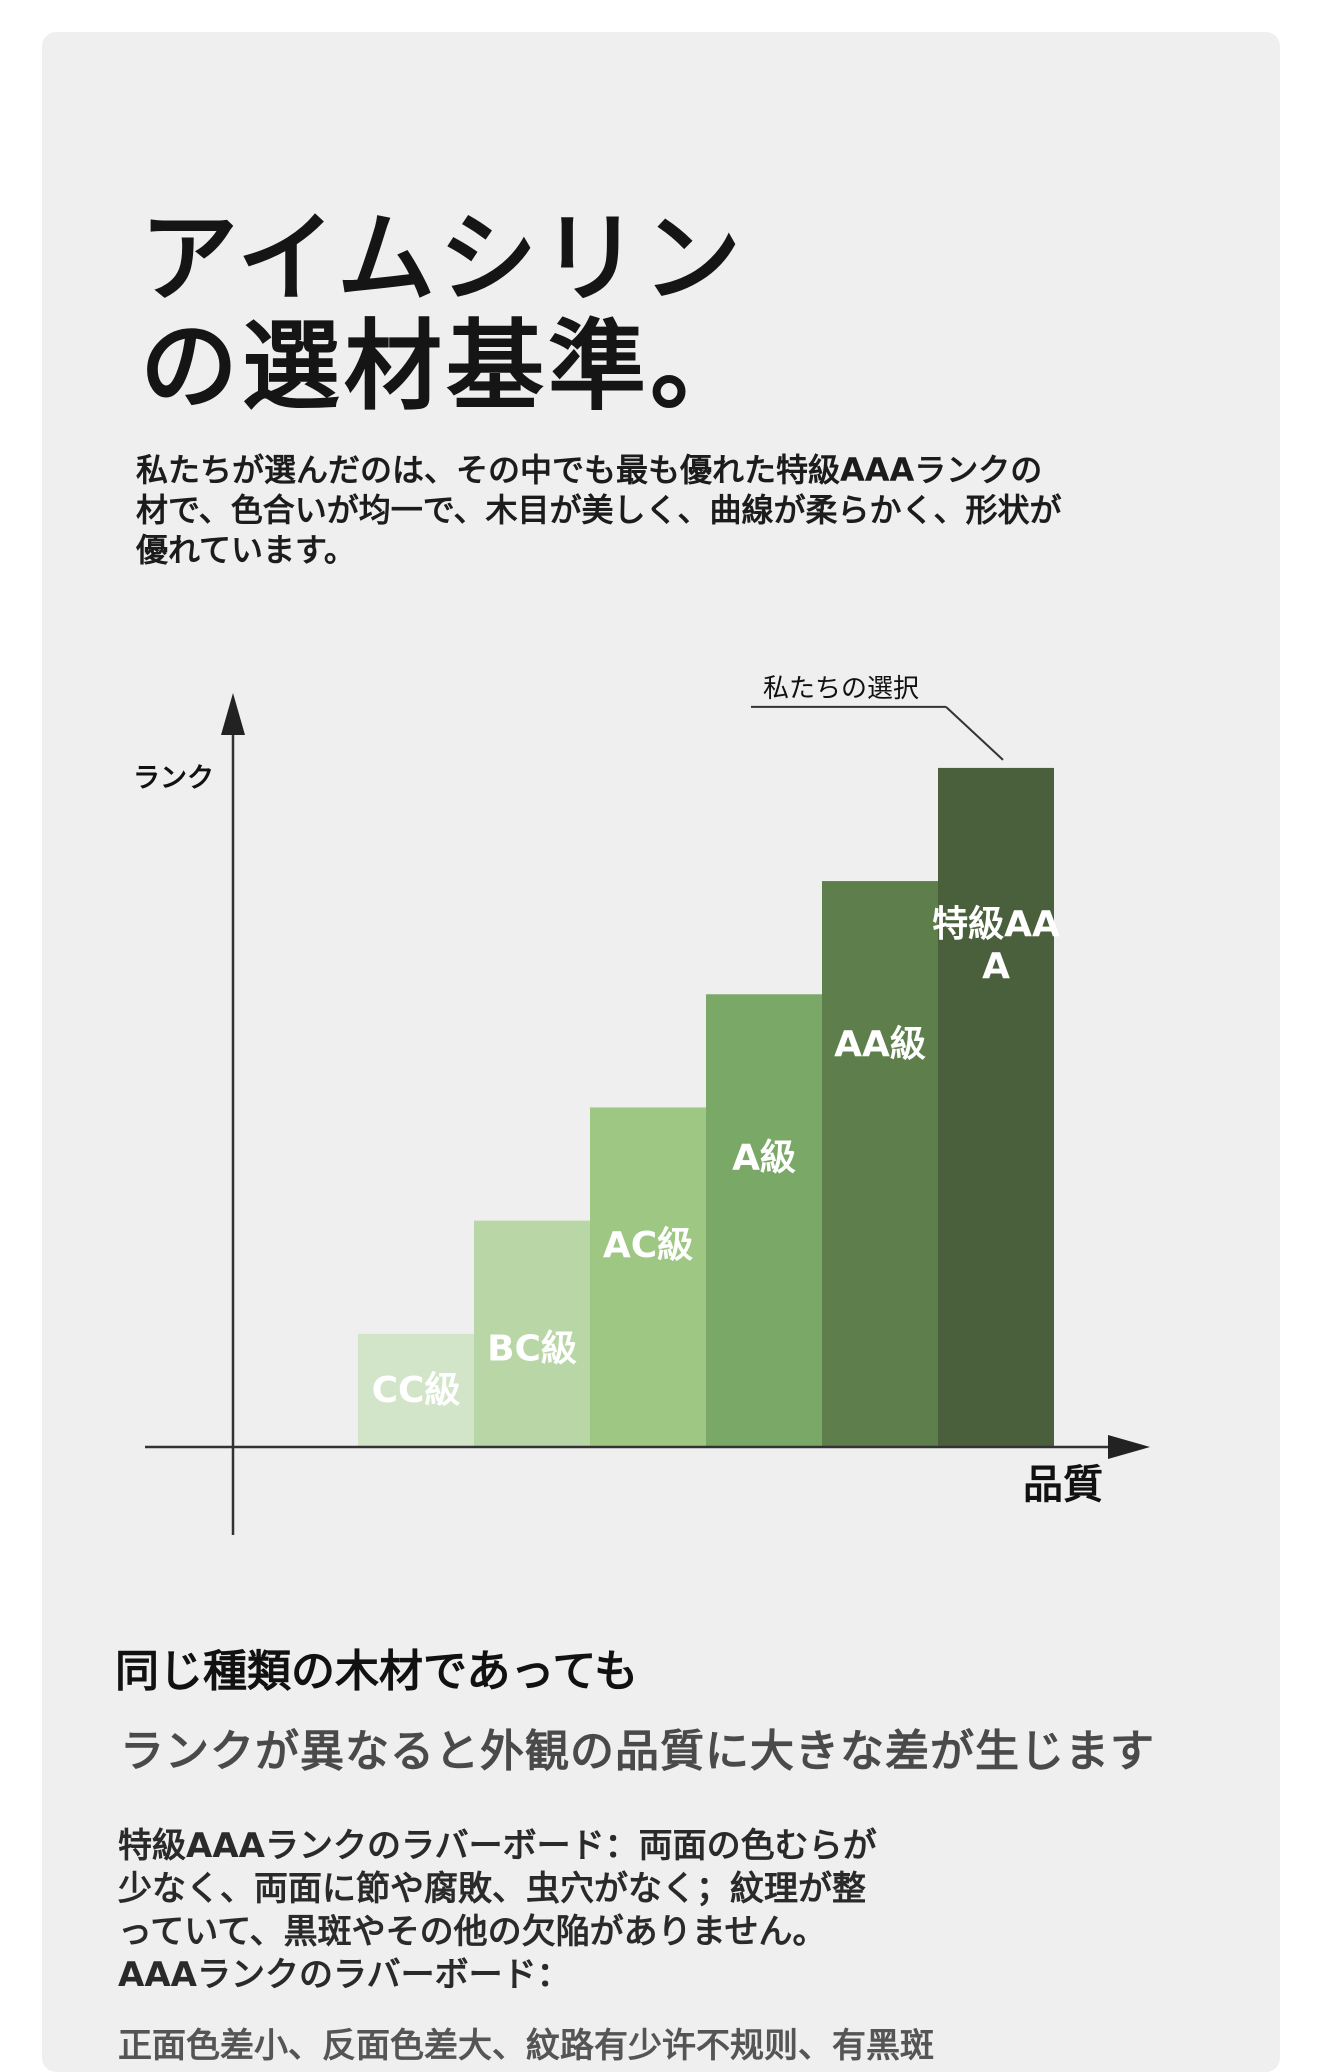 This screenshot has height=2072, width=1322. I want to click on bar-label-5: AA級, so click(880, 1044).